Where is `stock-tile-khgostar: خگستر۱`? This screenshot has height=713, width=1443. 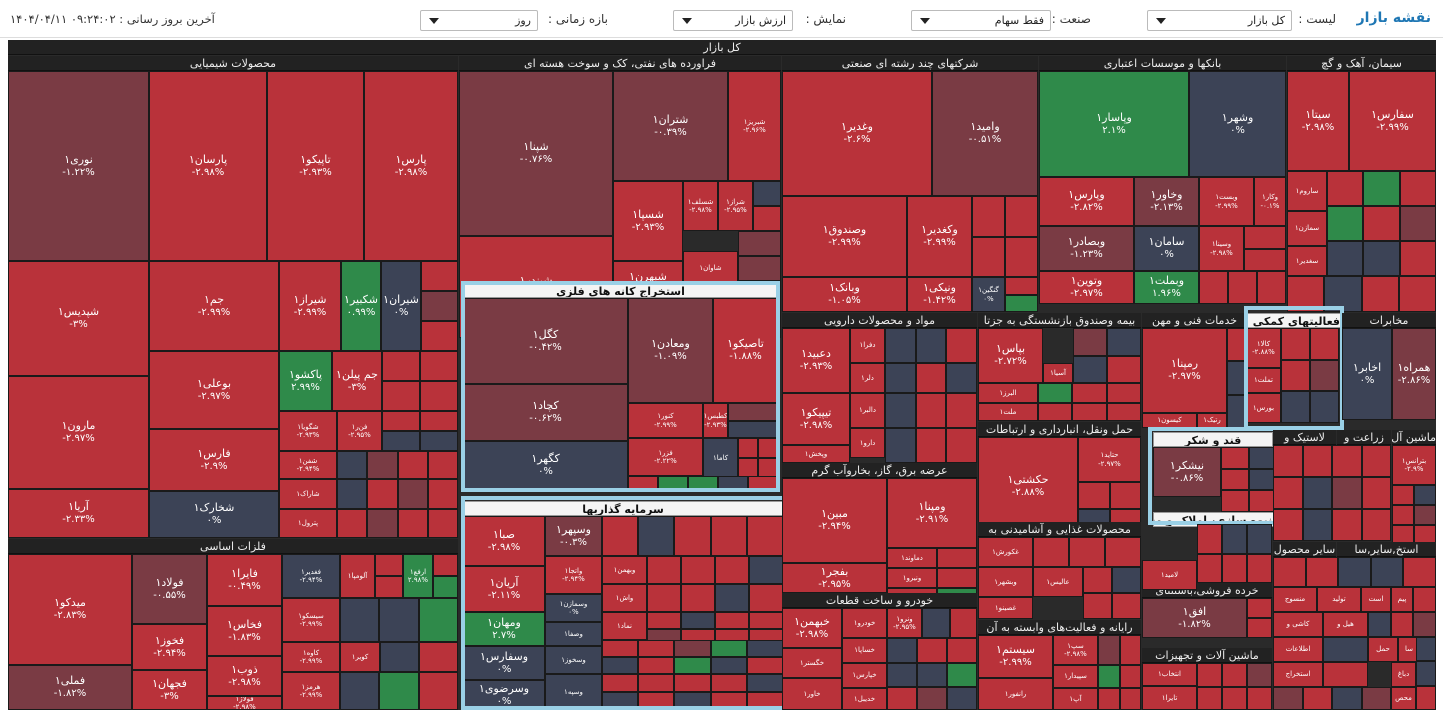 stock-tile-khgostar: خگستر۱ is located at coordinates (812, 663).